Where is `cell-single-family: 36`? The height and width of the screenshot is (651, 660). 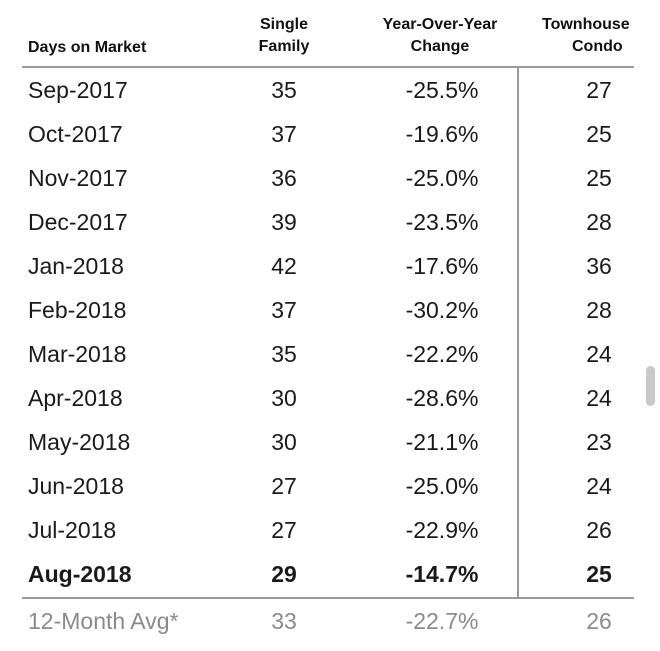
cell-single-family: 36 is located at coordinates (284, 178).